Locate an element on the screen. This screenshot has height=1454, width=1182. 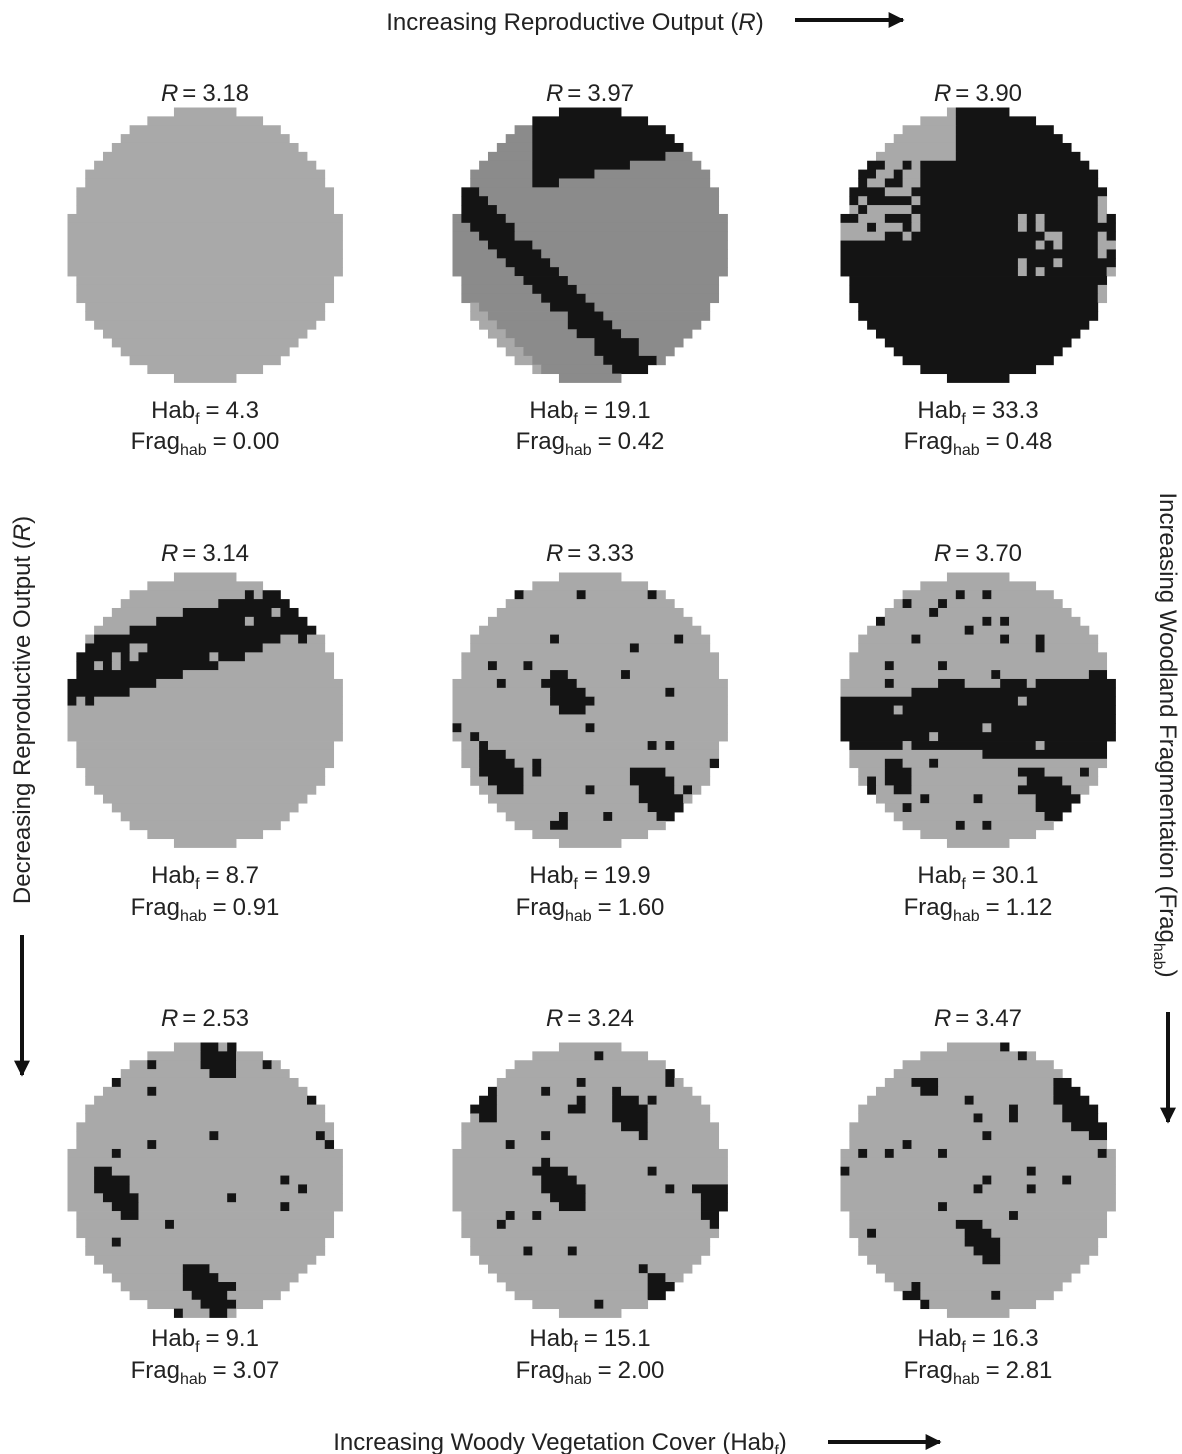
frag-value: Fraghab = 2.00 is located at coordinates (590, 1372).